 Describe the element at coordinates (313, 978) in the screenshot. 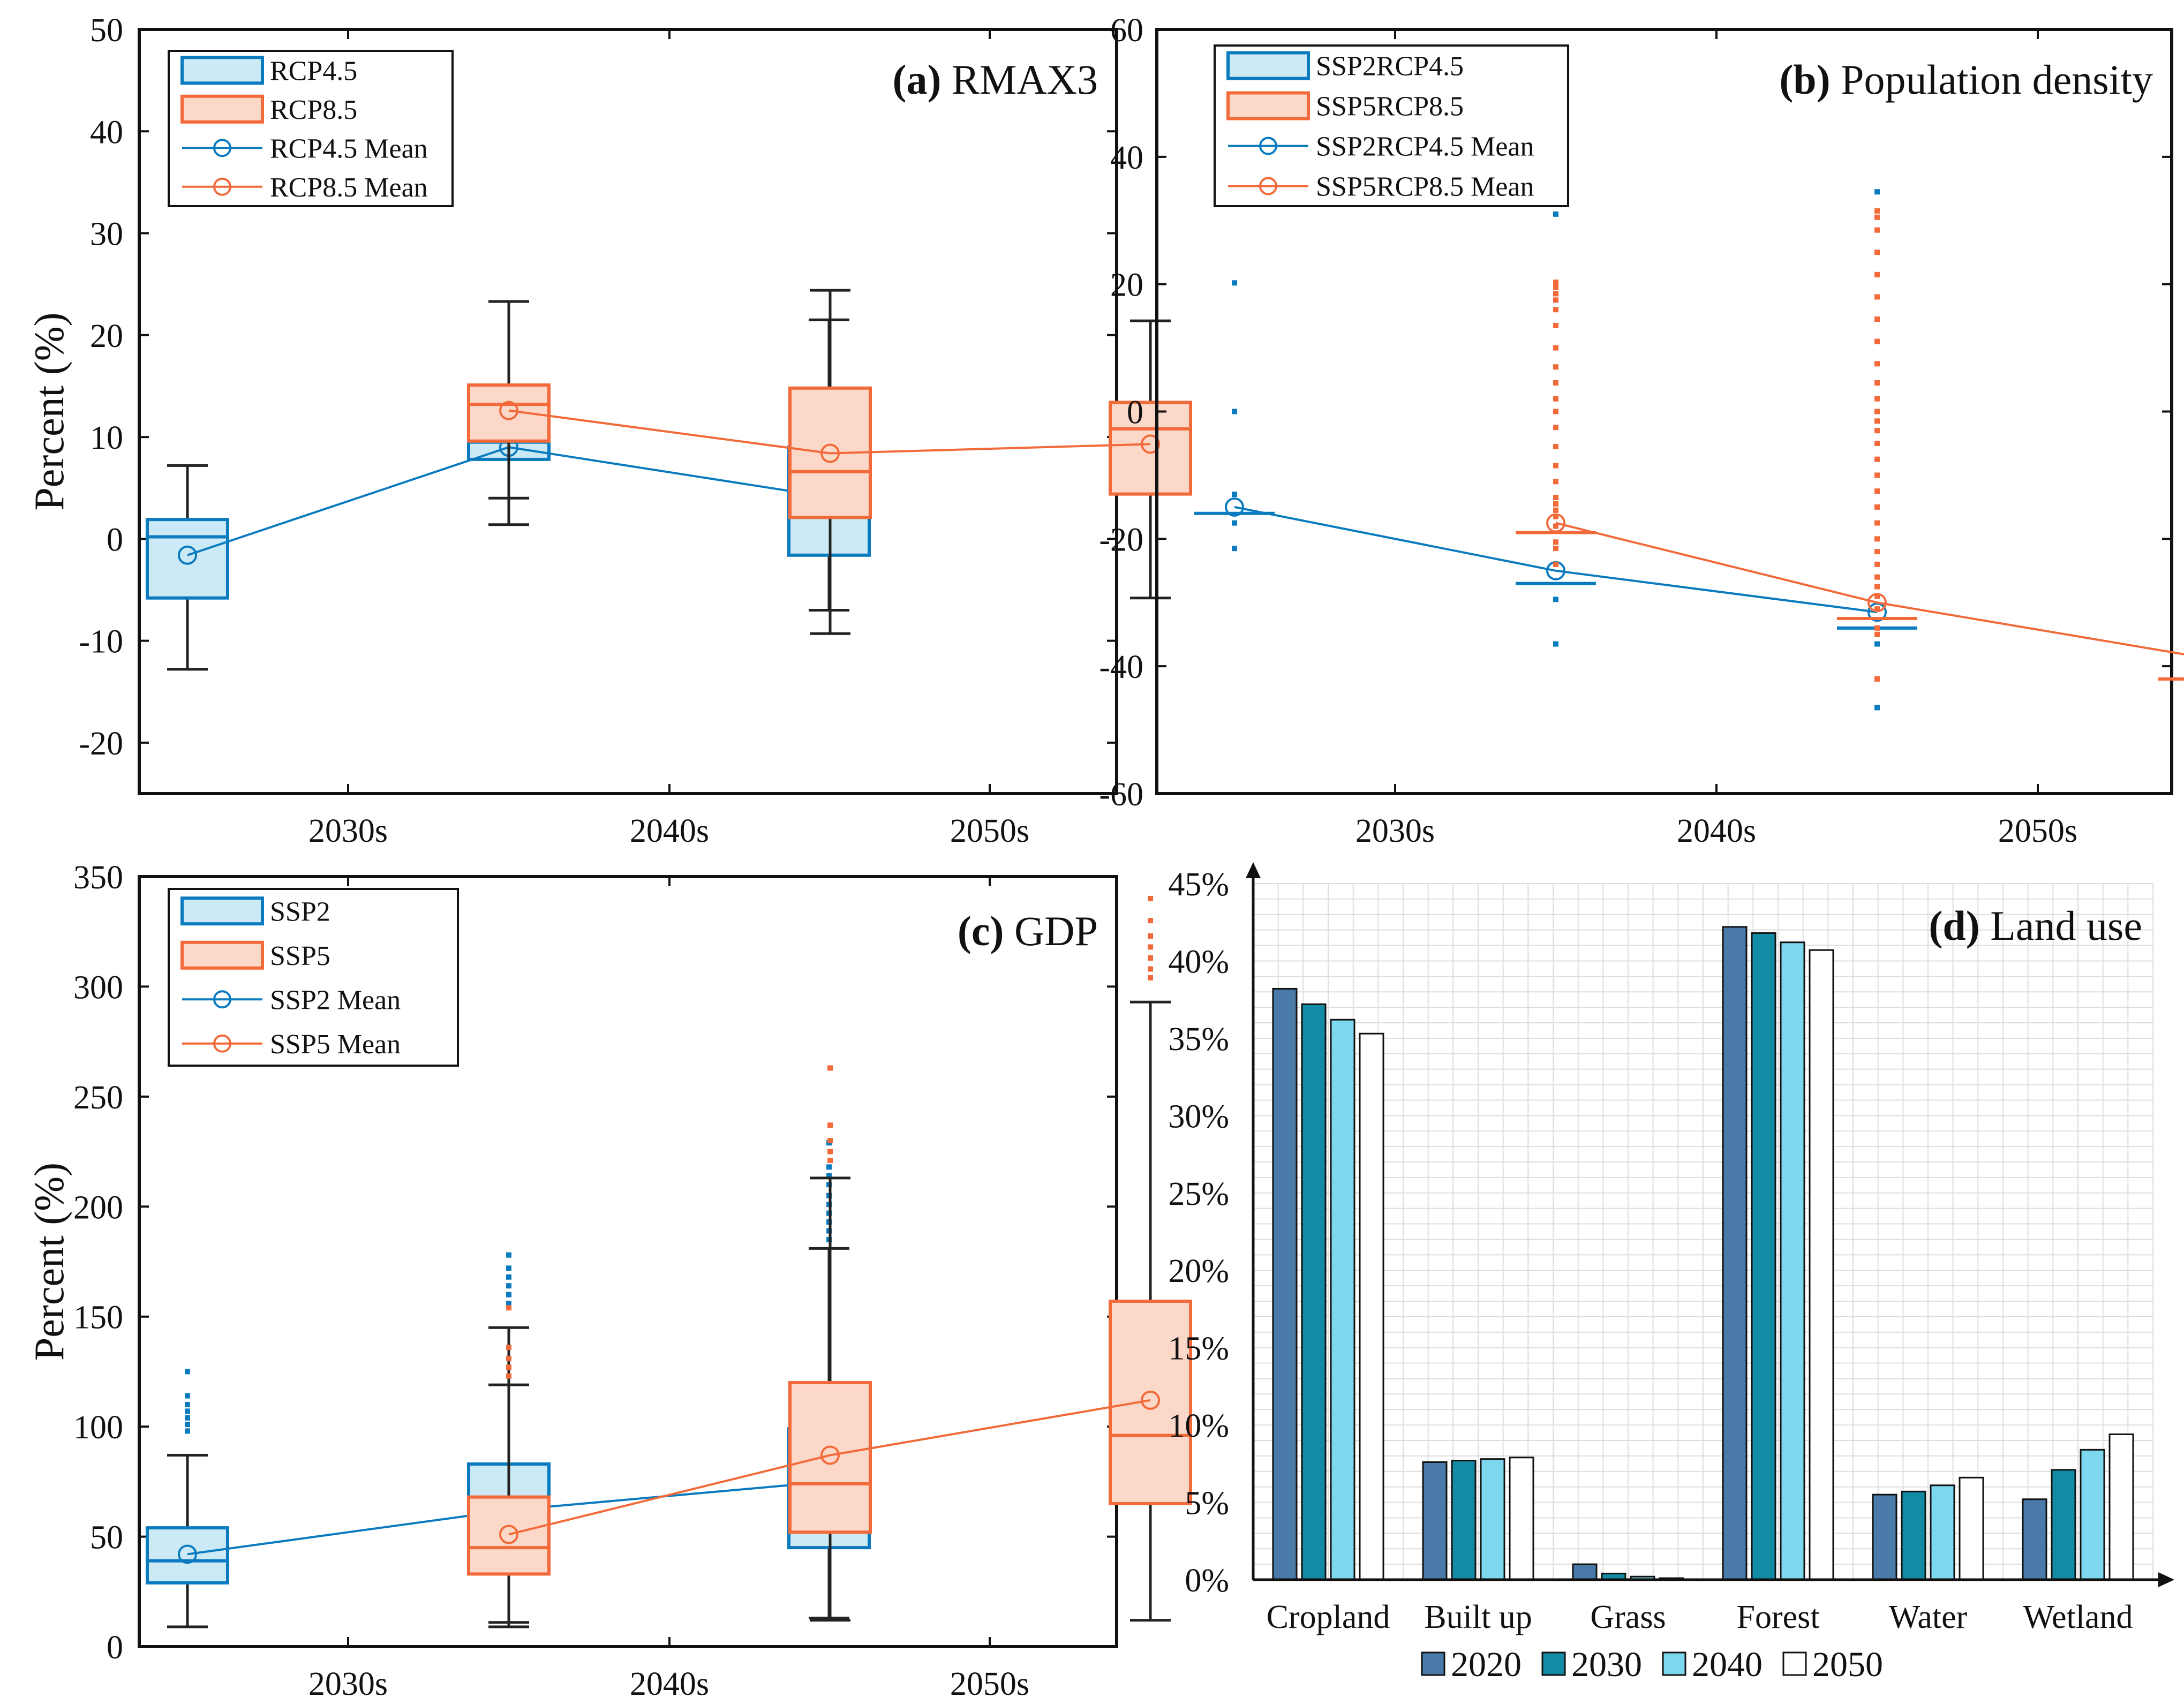

I see `legend: SSP2 SSP5 SSP2 Mean SSP5 Mean` at that location.